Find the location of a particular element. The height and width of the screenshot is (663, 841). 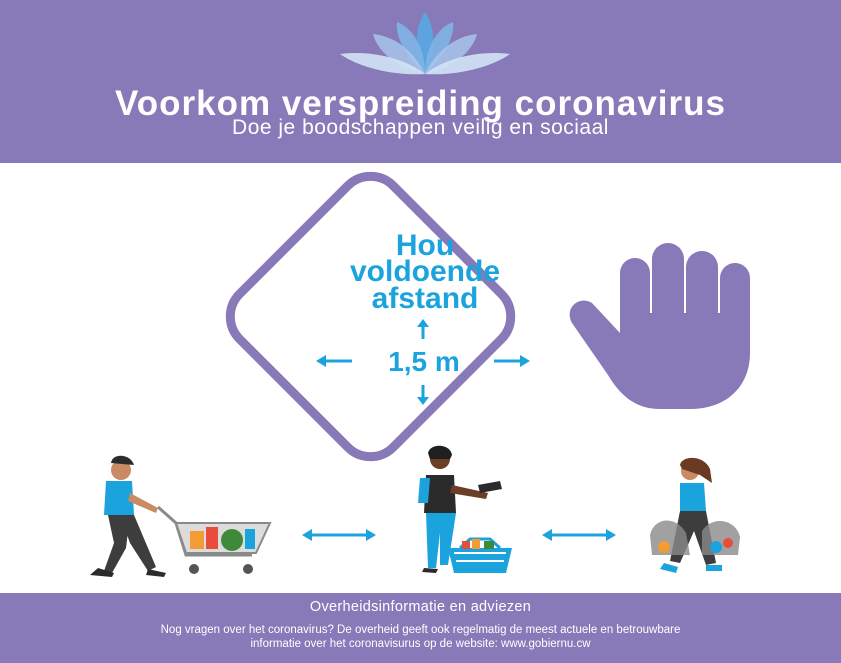

stop-hand-icon is located at coordinates (659, 326).